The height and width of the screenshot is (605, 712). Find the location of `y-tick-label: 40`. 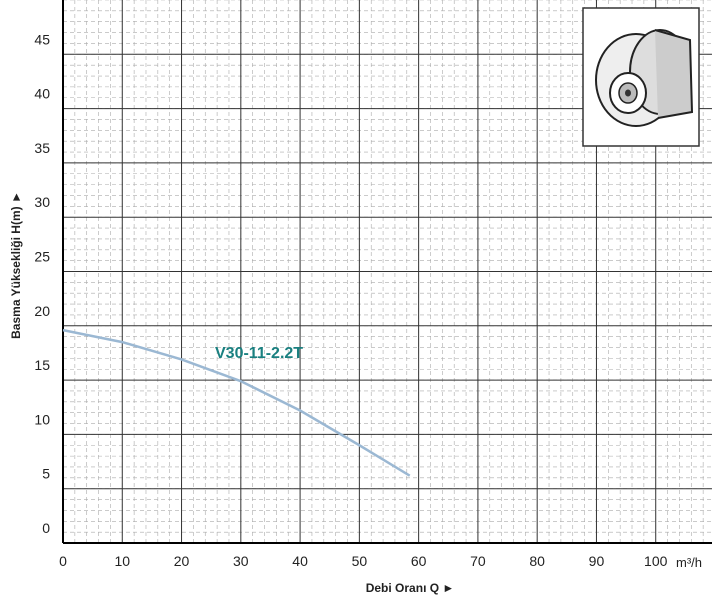

y-tick-label: 40 is located at coordinates (42, 94).